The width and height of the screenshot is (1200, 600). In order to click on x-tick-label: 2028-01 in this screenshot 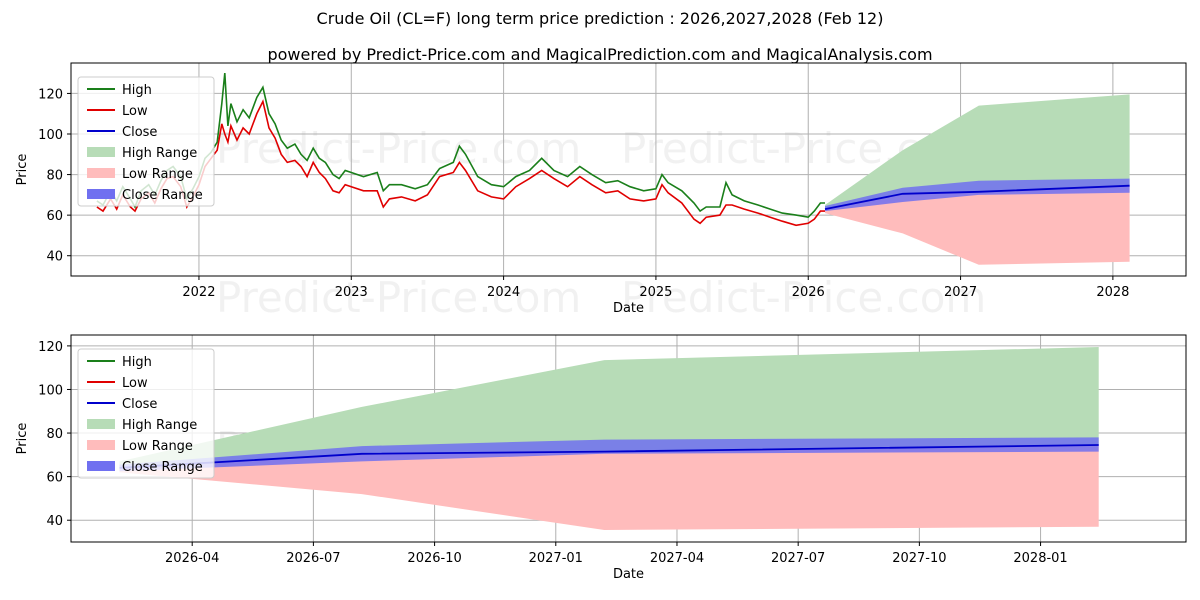, I will do `click(1040, 558)`.